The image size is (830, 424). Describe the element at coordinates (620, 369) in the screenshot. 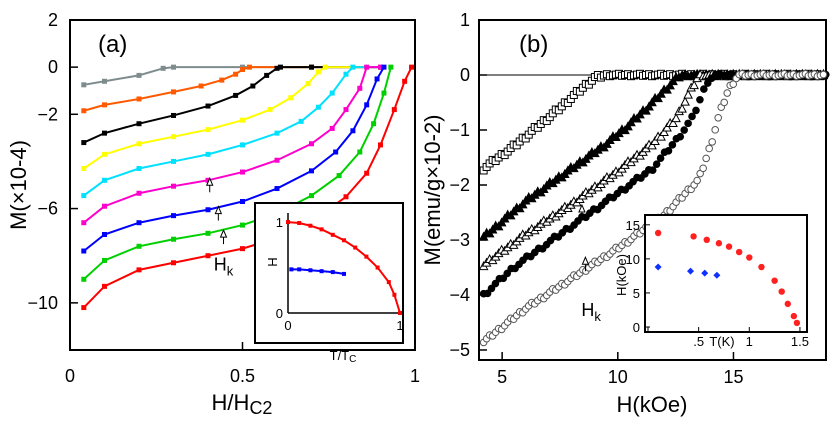

I see `panel-b-x-ticks: 5 10 15` at that location.